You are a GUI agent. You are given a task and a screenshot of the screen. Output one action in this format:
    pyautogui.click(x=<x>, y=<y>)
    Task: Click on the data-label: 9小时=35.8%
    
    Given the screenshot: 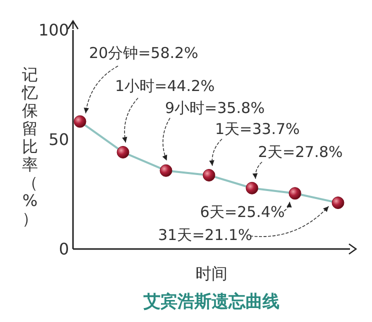 What is the action you would take?
    pyautogui.click(x=215, y=108)
    